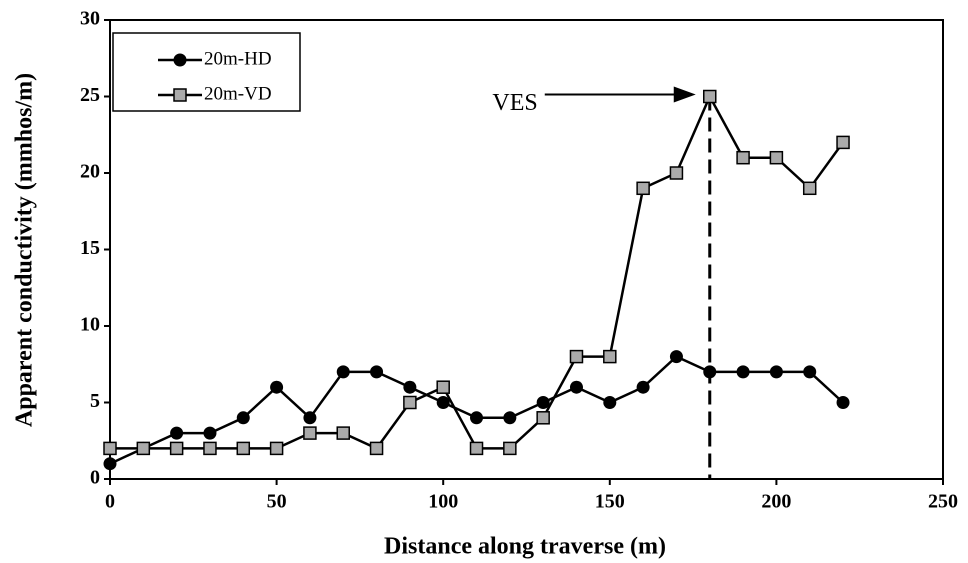 Image resolution: width=968 pixels, height=563 pixels. What do you see at coordinates (684, 94) in the screenshot?
I see `annotation-arrowhead` at bounding box center [684, 94].